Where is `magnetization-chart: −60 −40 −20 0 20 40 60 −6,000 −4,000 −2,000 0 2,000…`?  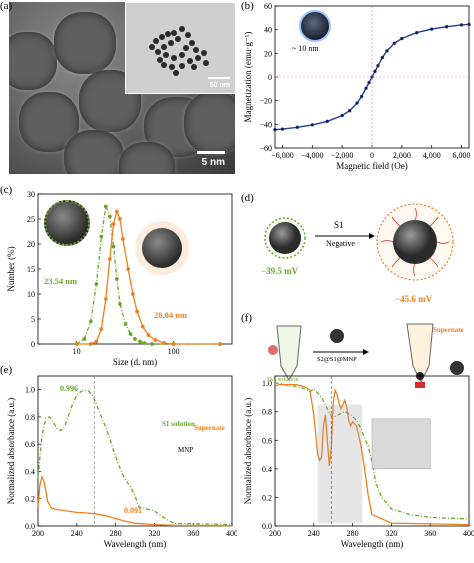 magnetization-chart: −60 −40 −20 0 20 40 60 −6,000 −4,000 −2,000 0 2,000… is located at coordinates (357, 86).